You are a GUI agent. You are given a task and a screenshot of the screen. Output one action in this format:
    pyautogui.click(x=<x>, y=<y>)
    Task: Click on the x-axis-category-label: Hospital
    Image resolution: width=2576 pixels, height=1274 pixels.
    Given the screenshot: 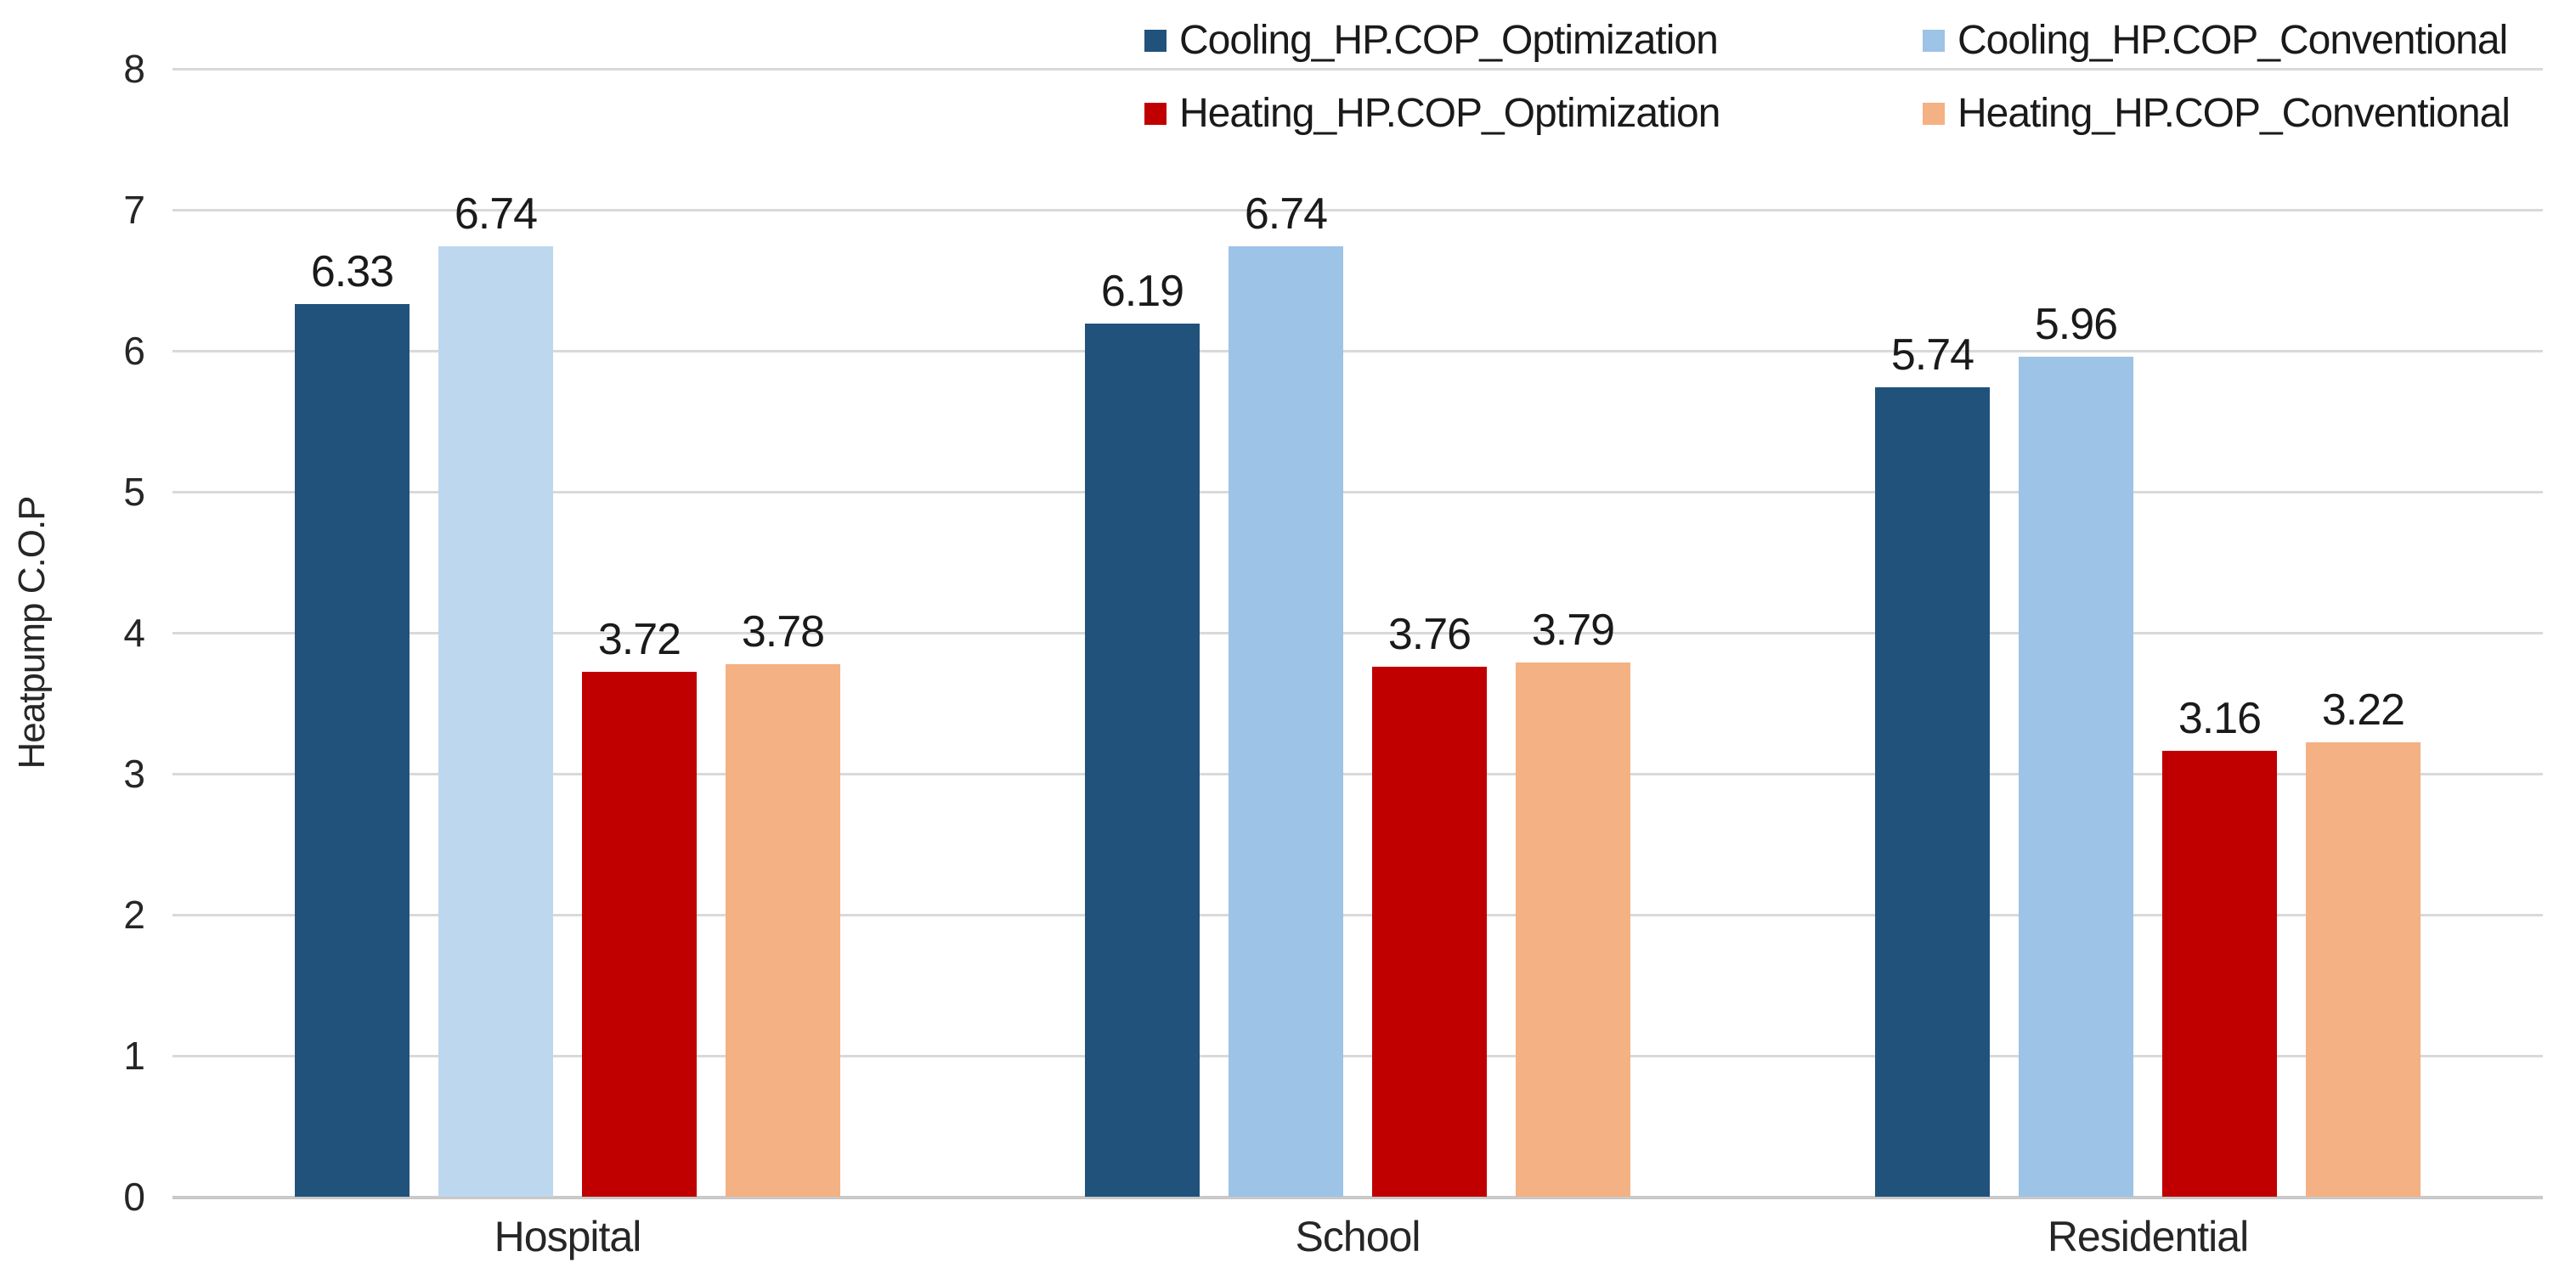 What is the action you would take?
    pyautogui.click(x=568, y=1236)
    